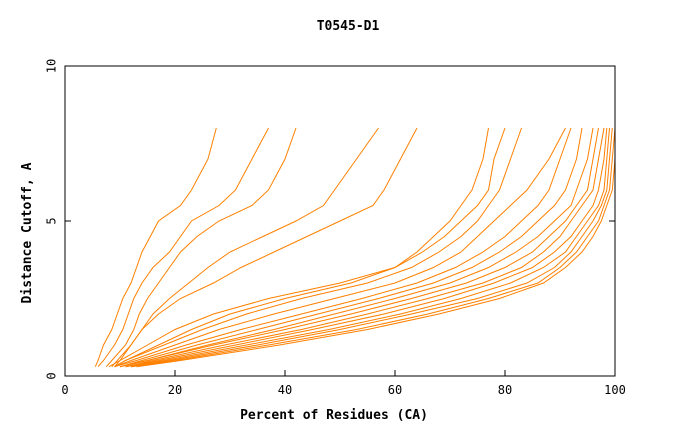 This screenshot has height=440, width=680. What do you see at coordinates (395, 390) in the screenshot?
I see `x-tick-label: 60` at bounding box center [395, 390].